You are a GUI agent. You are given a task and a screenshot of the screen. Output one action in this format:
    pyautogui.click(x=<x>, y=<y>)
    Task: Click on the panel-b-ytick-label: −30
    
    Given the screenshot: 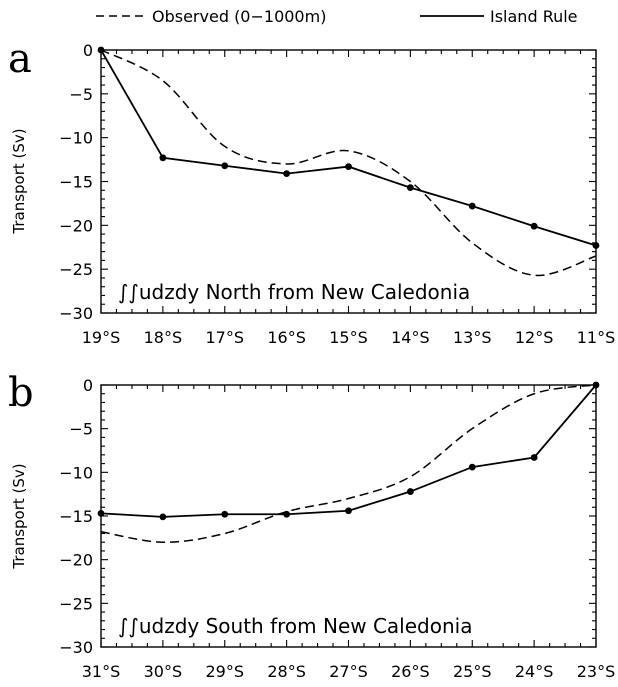 What is the action you would take?
    pyautogui.click(x=76, y=647)
    